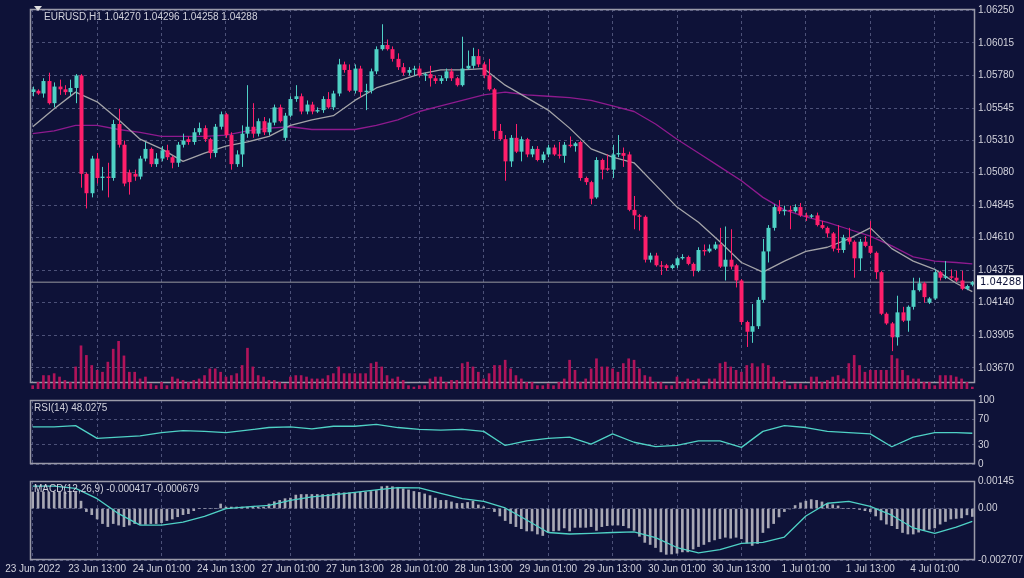 This screenshot has width=1024, height=578. What do you see at coordinates (996, 367) in the screenshot?
I see `y-tick-label: 1.03670` at bounding box center [996, 367].